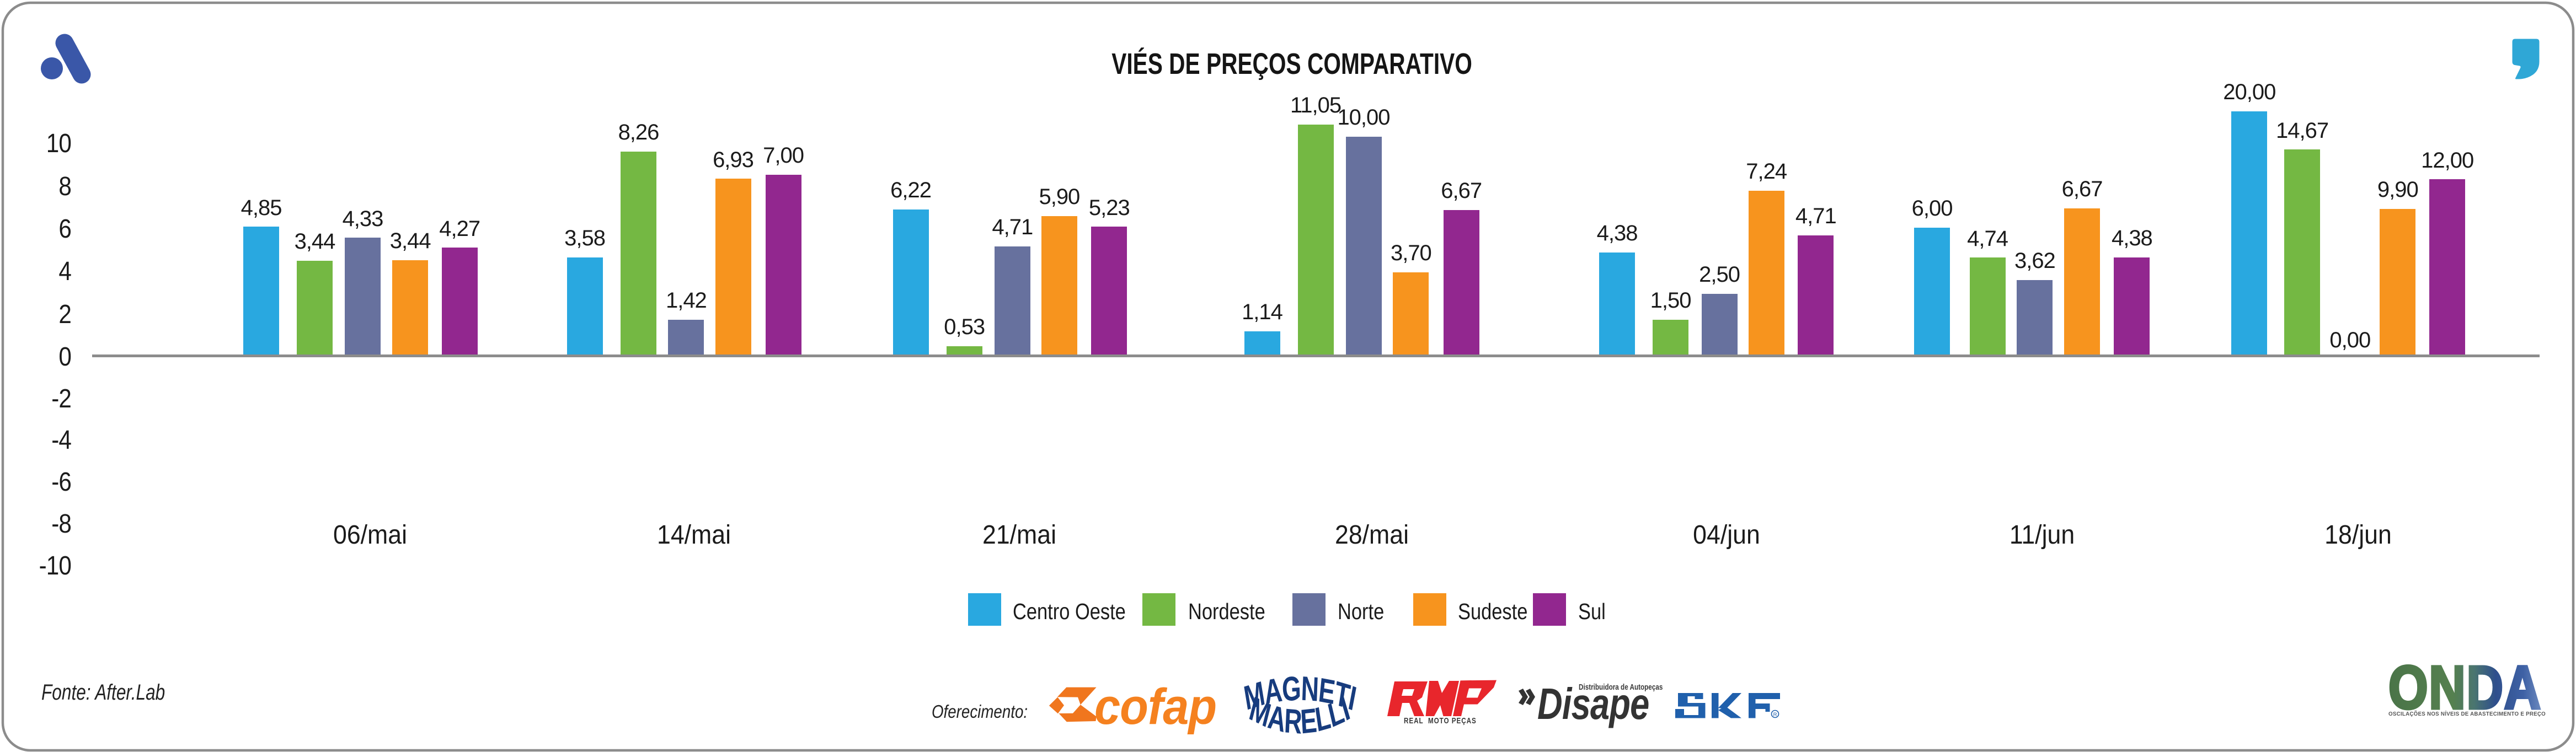 The height and width of the screenshot is (752, 2576). I want to click on svg-text: R, so click(1775, 715).